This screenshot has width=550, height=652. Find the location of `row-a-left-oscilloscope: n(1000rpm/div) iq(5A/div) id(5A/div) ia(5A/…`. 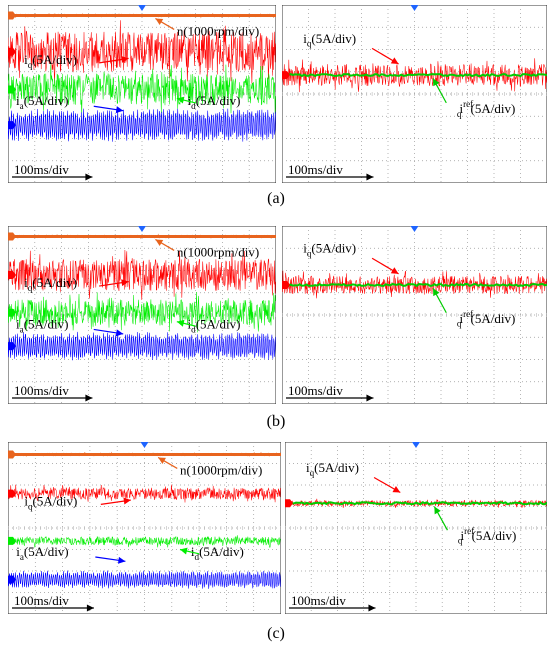

row-a-left-oscilloscope: n(1000rpm/div) iq(5A/div) id(5A/div) ia(5A/… is located at coordinates (142, 94).